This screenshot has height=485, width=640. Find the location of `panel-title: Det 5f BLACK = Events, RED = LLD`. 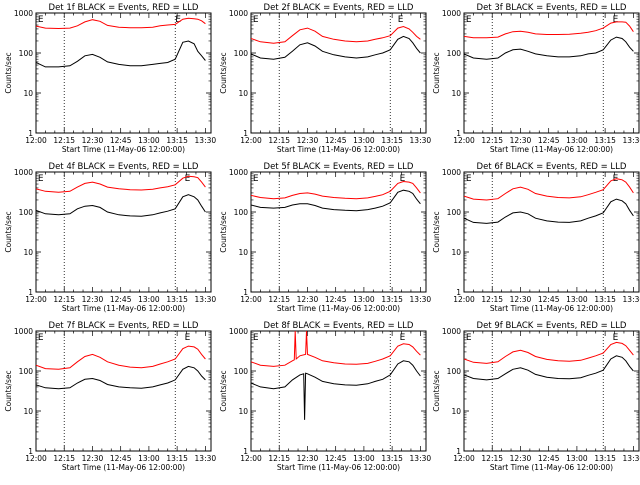

panel-title: Det 5f BLACK = Events, RED = LLD is located at coordinates (339, 167).